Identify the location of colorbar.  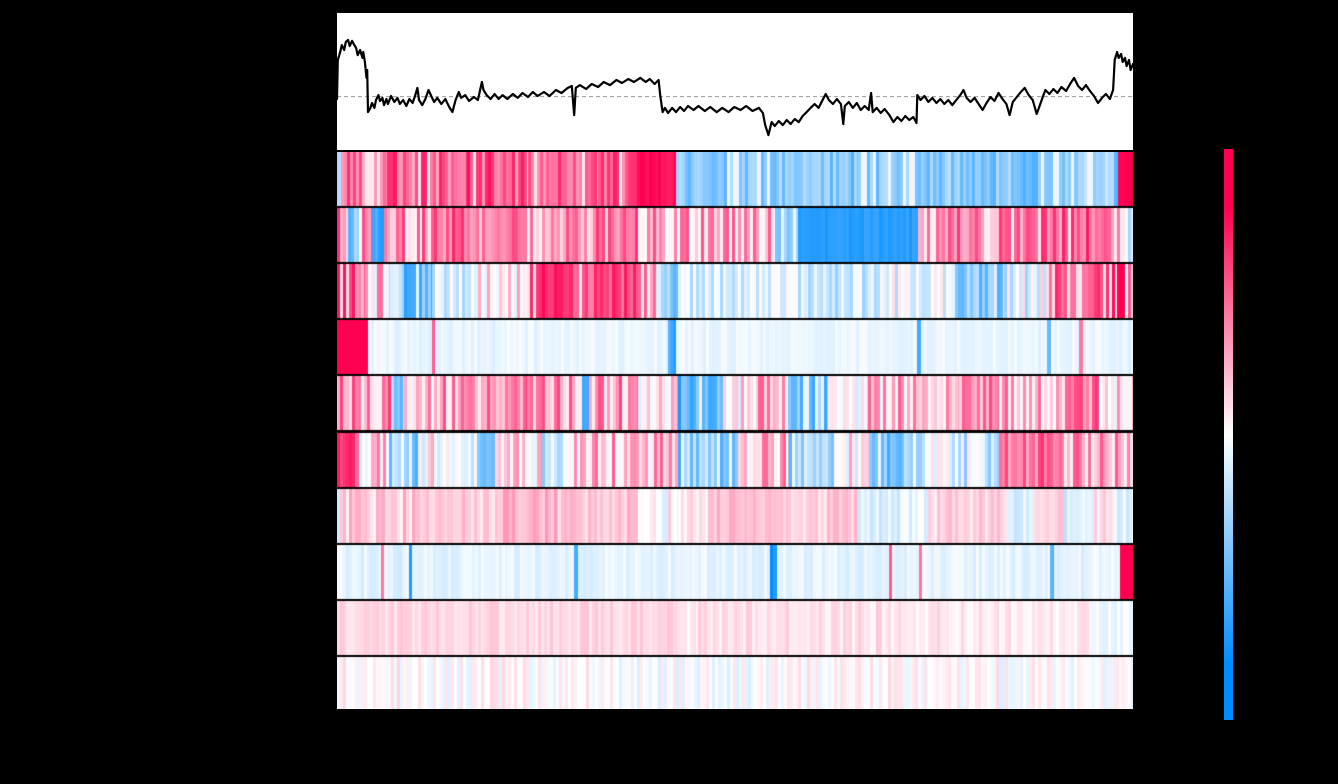
(1228, 434).